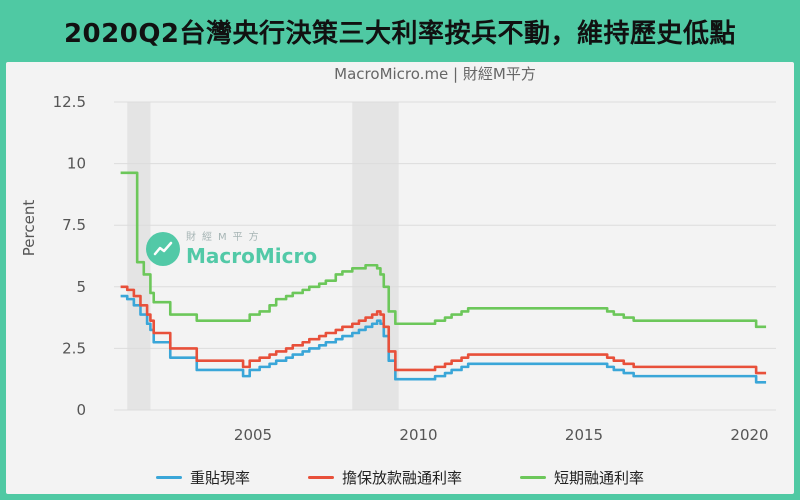  I want to click on legend-label: 短期融通利率, so click(599, 477).